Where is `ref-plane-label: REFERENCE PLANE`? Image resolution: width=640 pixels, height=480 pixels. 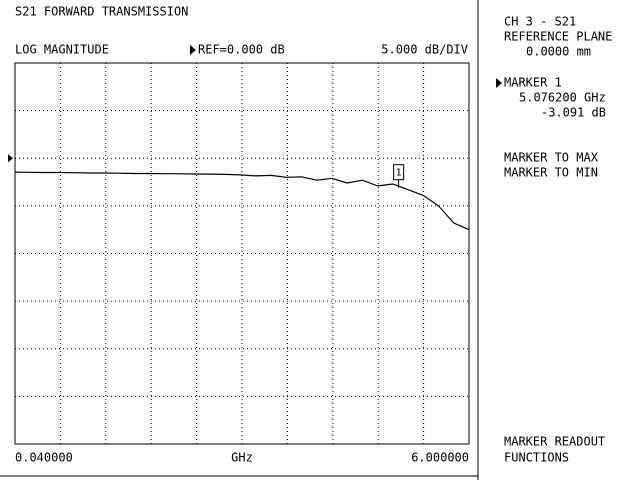
ref-plane-label: REFERENCE PLANE is located at coordinates (558, 37).